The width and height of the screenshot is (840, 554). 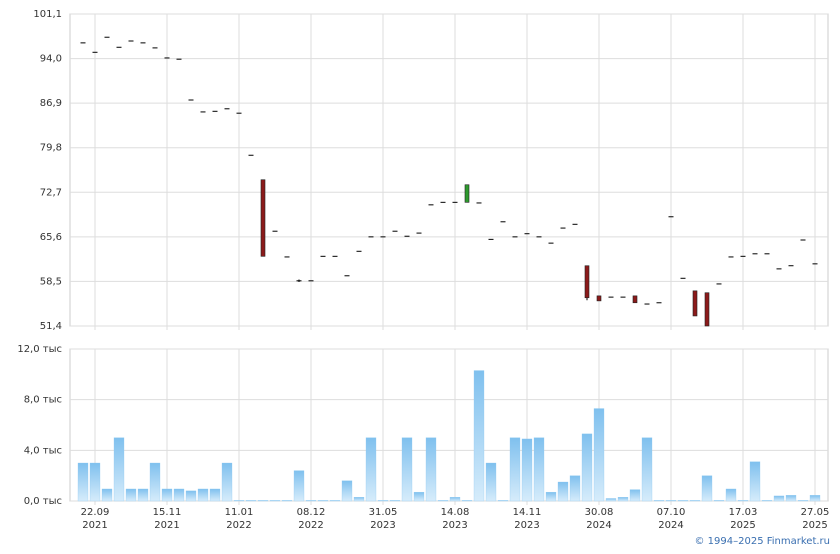 I want to click on y-tick-label: 101,1, so click(x=47, y=14).